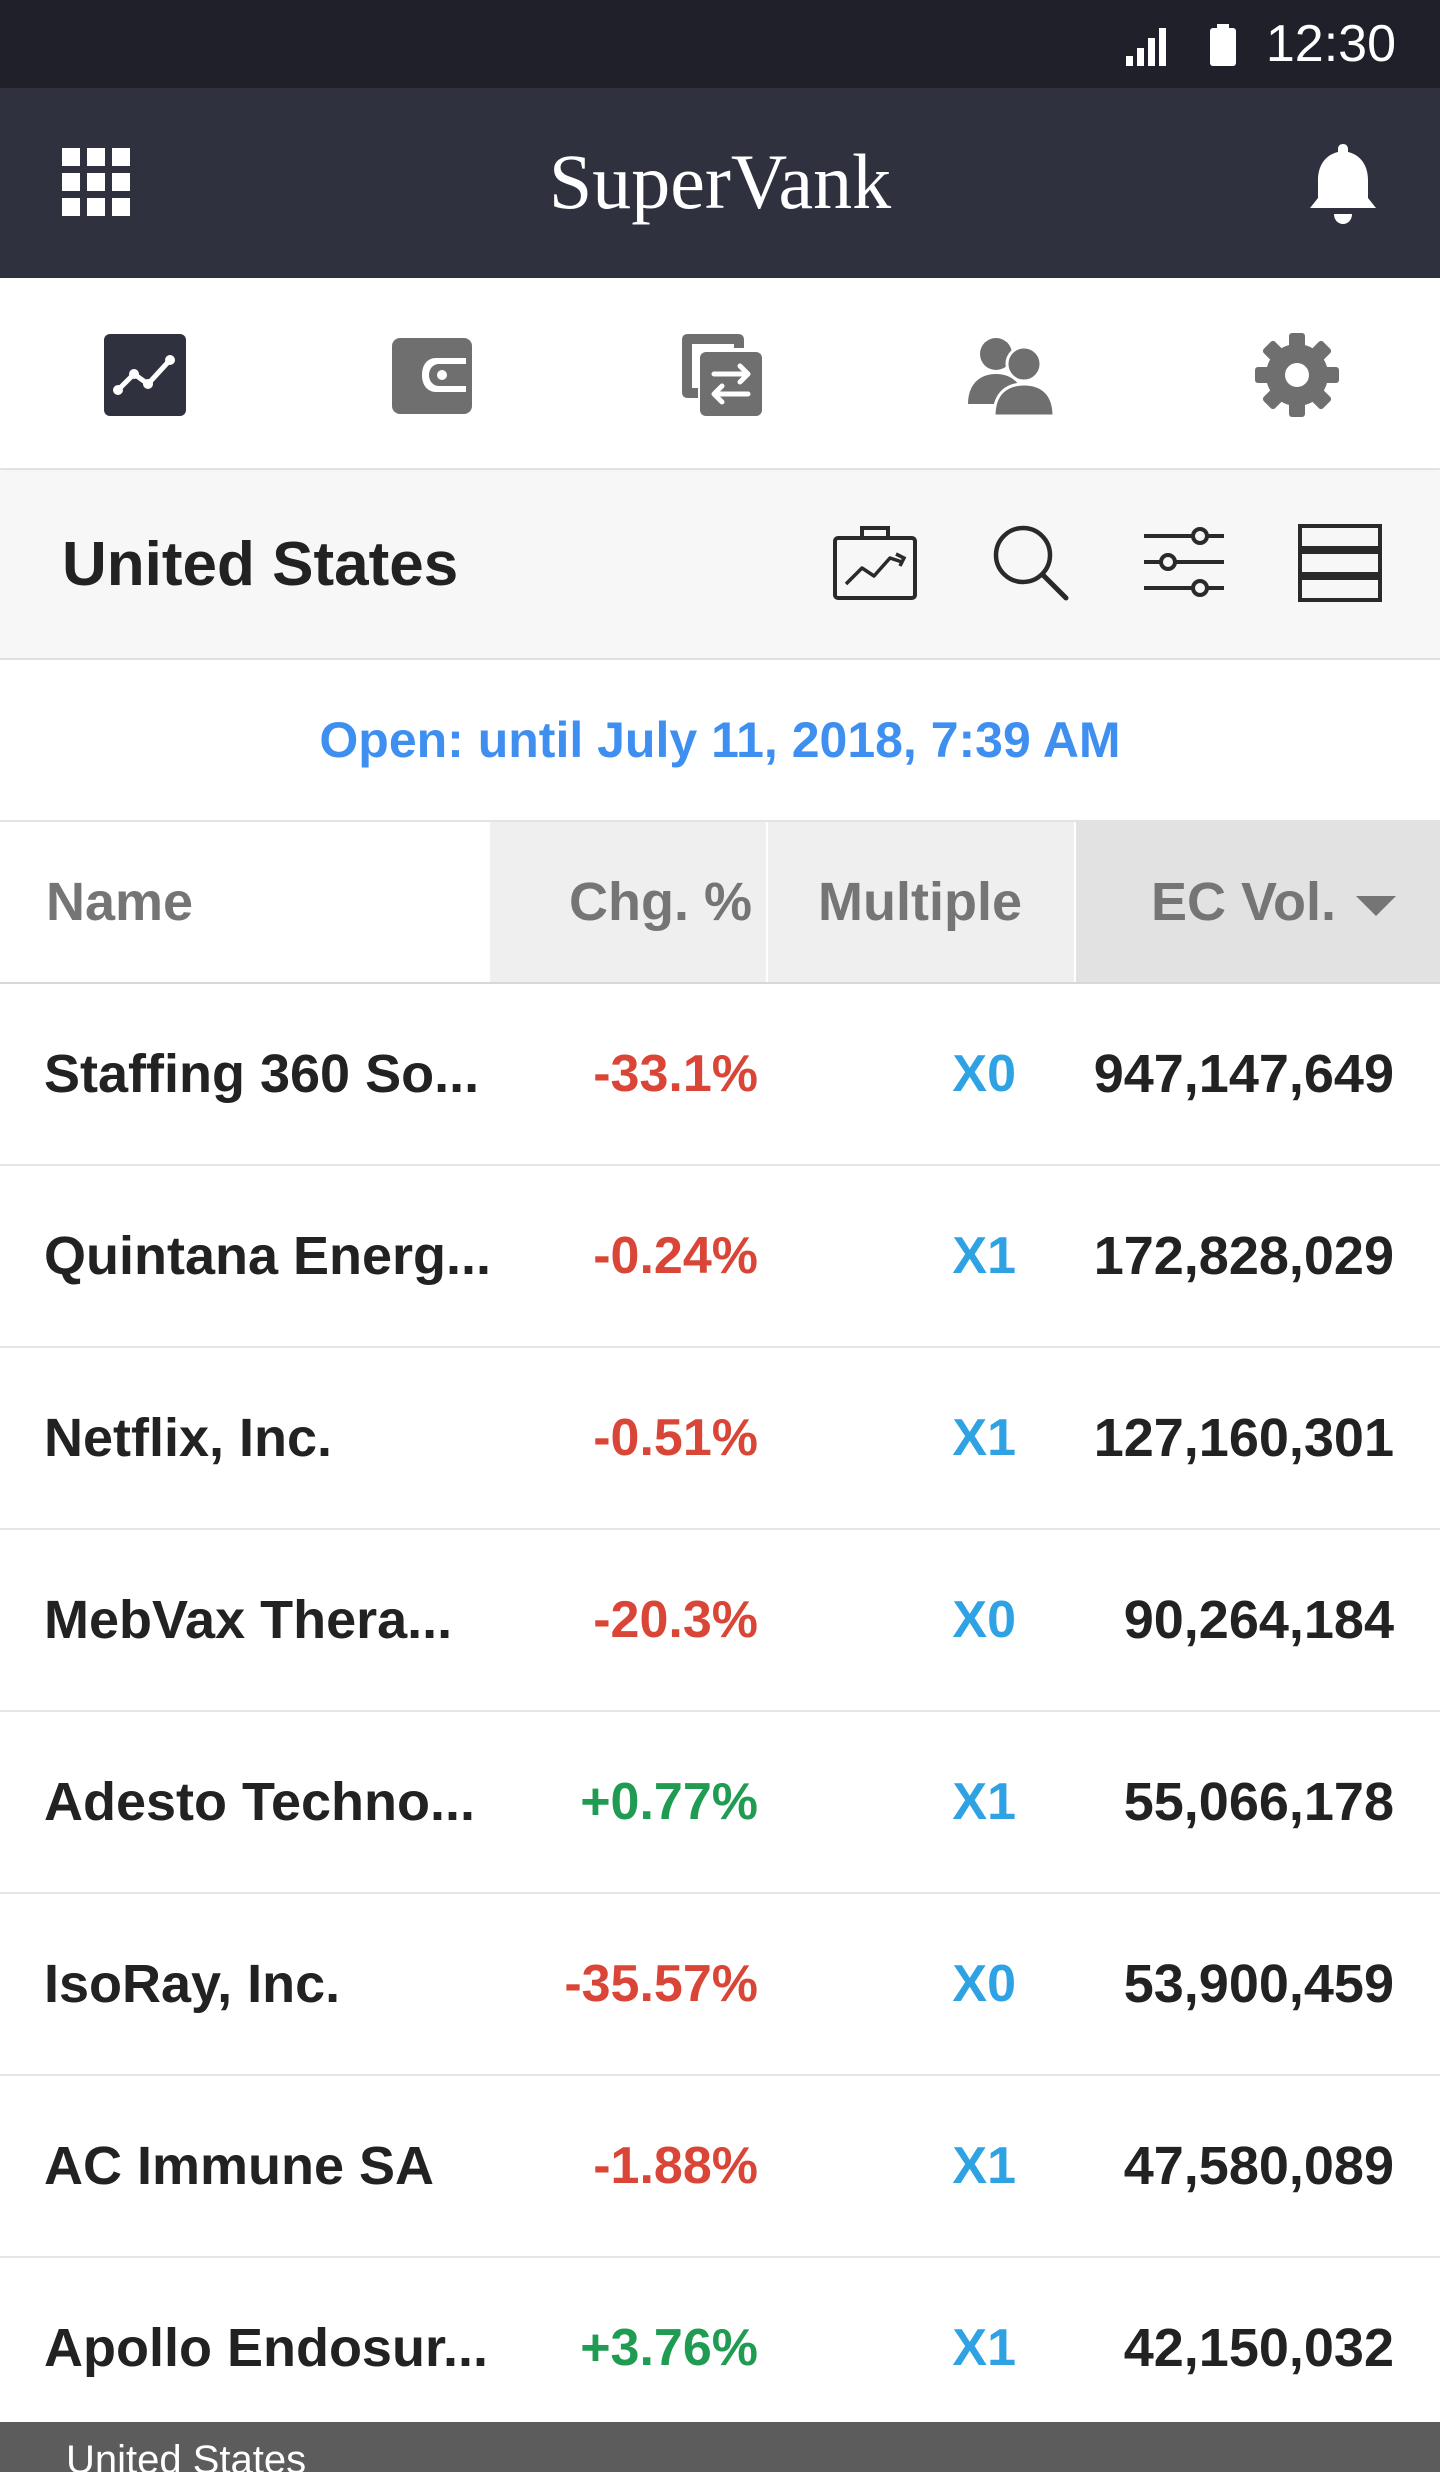 The image size is (1440, 2472). I want to click on bell-icon, so click(1343, 183).